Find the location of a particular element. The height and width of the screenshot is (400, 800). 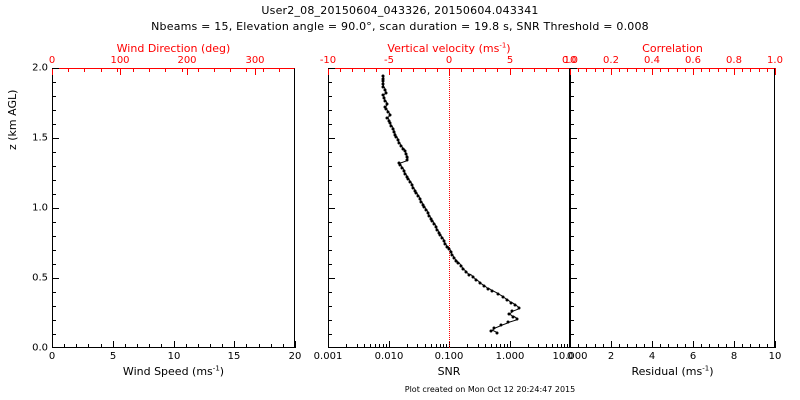

bottom-axis-tick-label: 10 is located at coordinates (174, 356).